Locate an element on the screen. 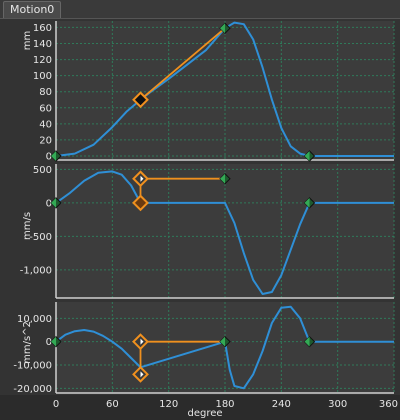 This screenshot has width=400, height=420. tab-bar: Motion0 is located at coordinates (200, 9).